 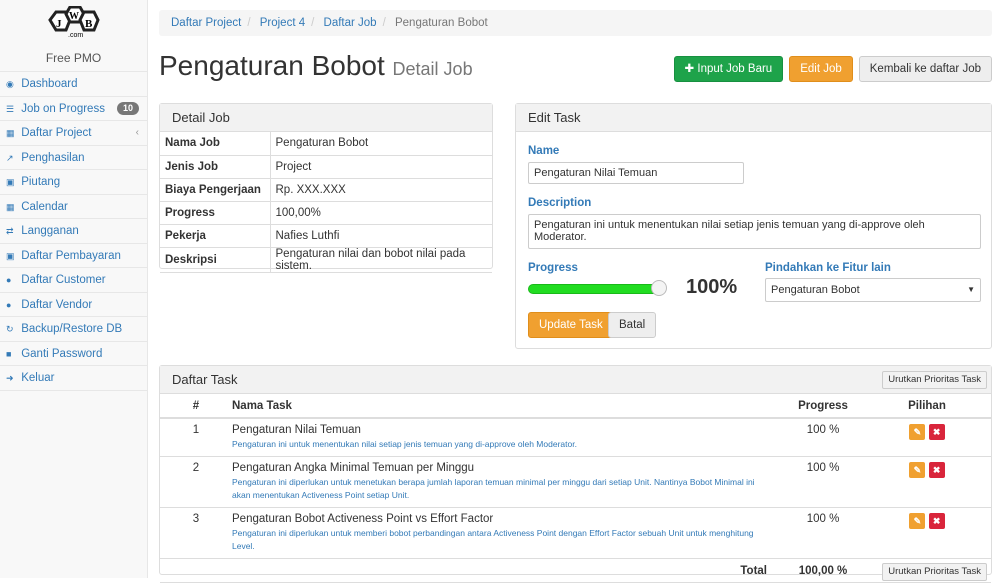 What do you see at coordinates (73, 280) in the screenshot?
I see `sidebar-item-daftar-customer: ● Daftar Customer` at bounding box center [73, 280].